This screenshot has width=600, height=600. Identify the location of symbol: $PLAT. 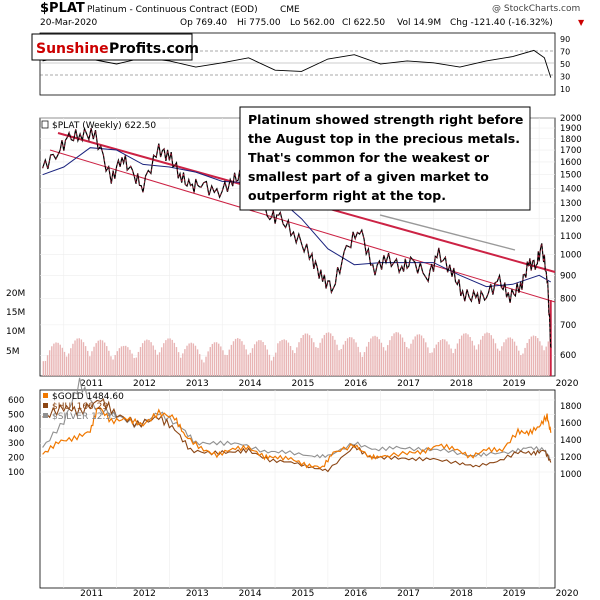
(62, 8).